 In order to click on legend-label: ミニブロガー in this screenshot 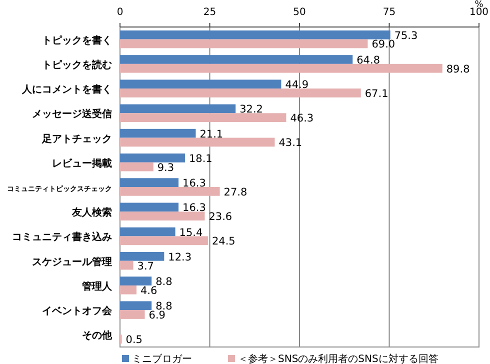, I will do `click(162, 358)`.